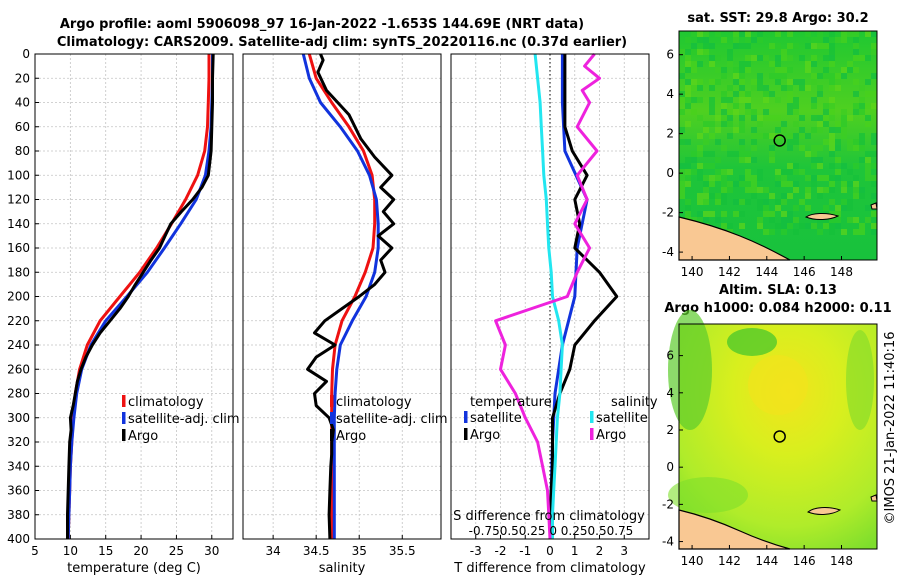 This screenshot has width=900, height=580. I want to click on x-tick-label: 3, so click(624, 551).